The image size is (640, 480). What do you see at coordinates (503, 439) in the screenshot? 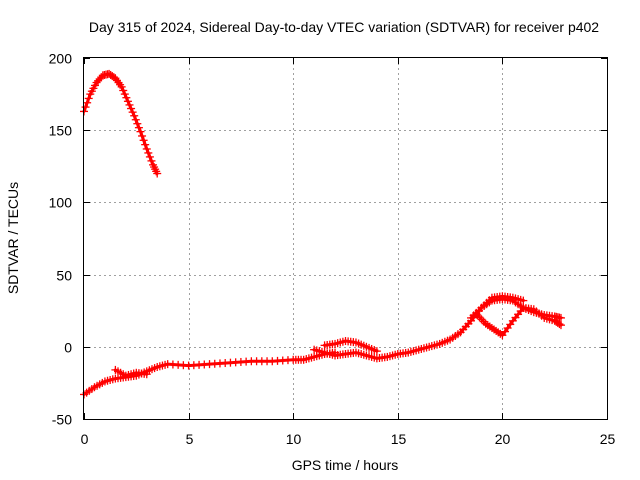
I see `x-tick-label: 20` at bounding box center [503, 439].